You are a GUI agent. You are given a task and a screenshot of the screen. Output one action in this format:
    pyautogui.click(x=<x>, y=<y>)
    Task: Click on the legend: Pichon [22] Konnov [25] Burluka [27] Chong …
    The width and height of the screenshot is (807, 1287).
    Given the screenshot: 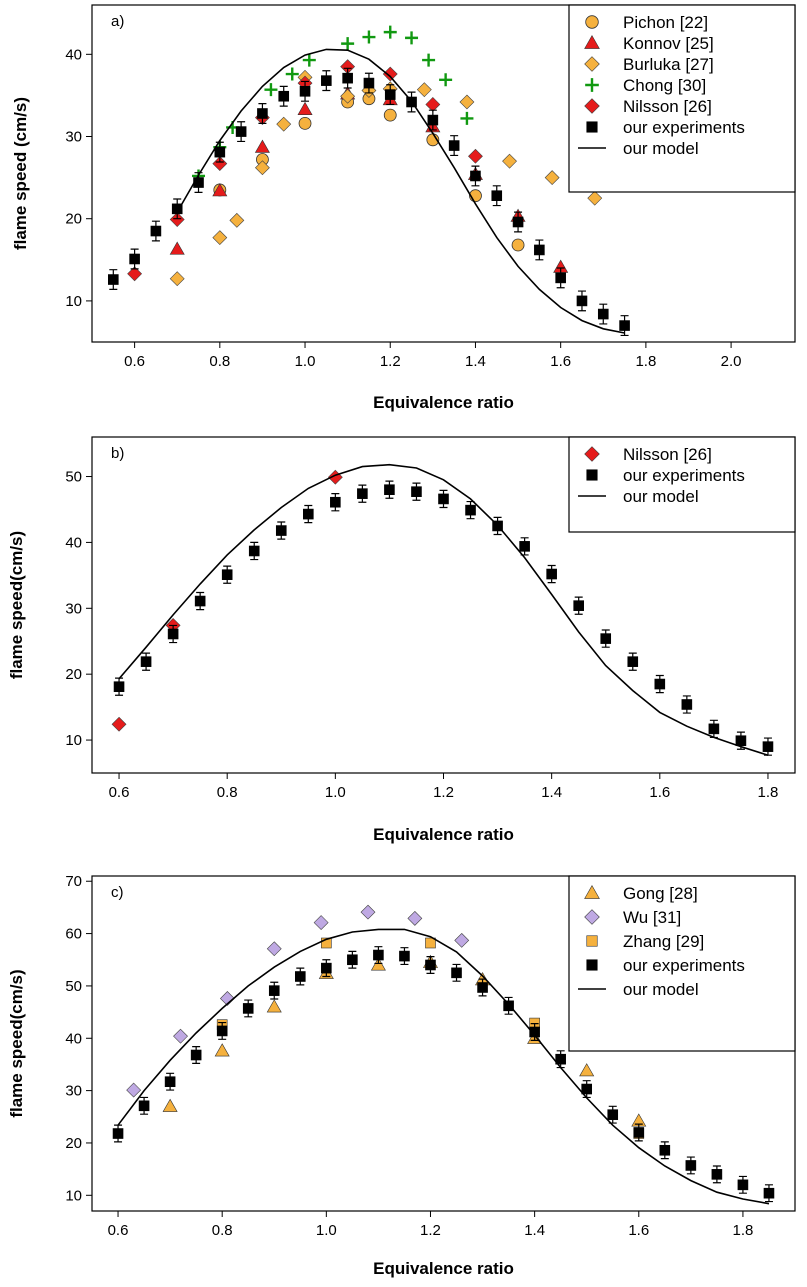 What is the action you would take?
    pyautogui.click(x=682, y=98)
    